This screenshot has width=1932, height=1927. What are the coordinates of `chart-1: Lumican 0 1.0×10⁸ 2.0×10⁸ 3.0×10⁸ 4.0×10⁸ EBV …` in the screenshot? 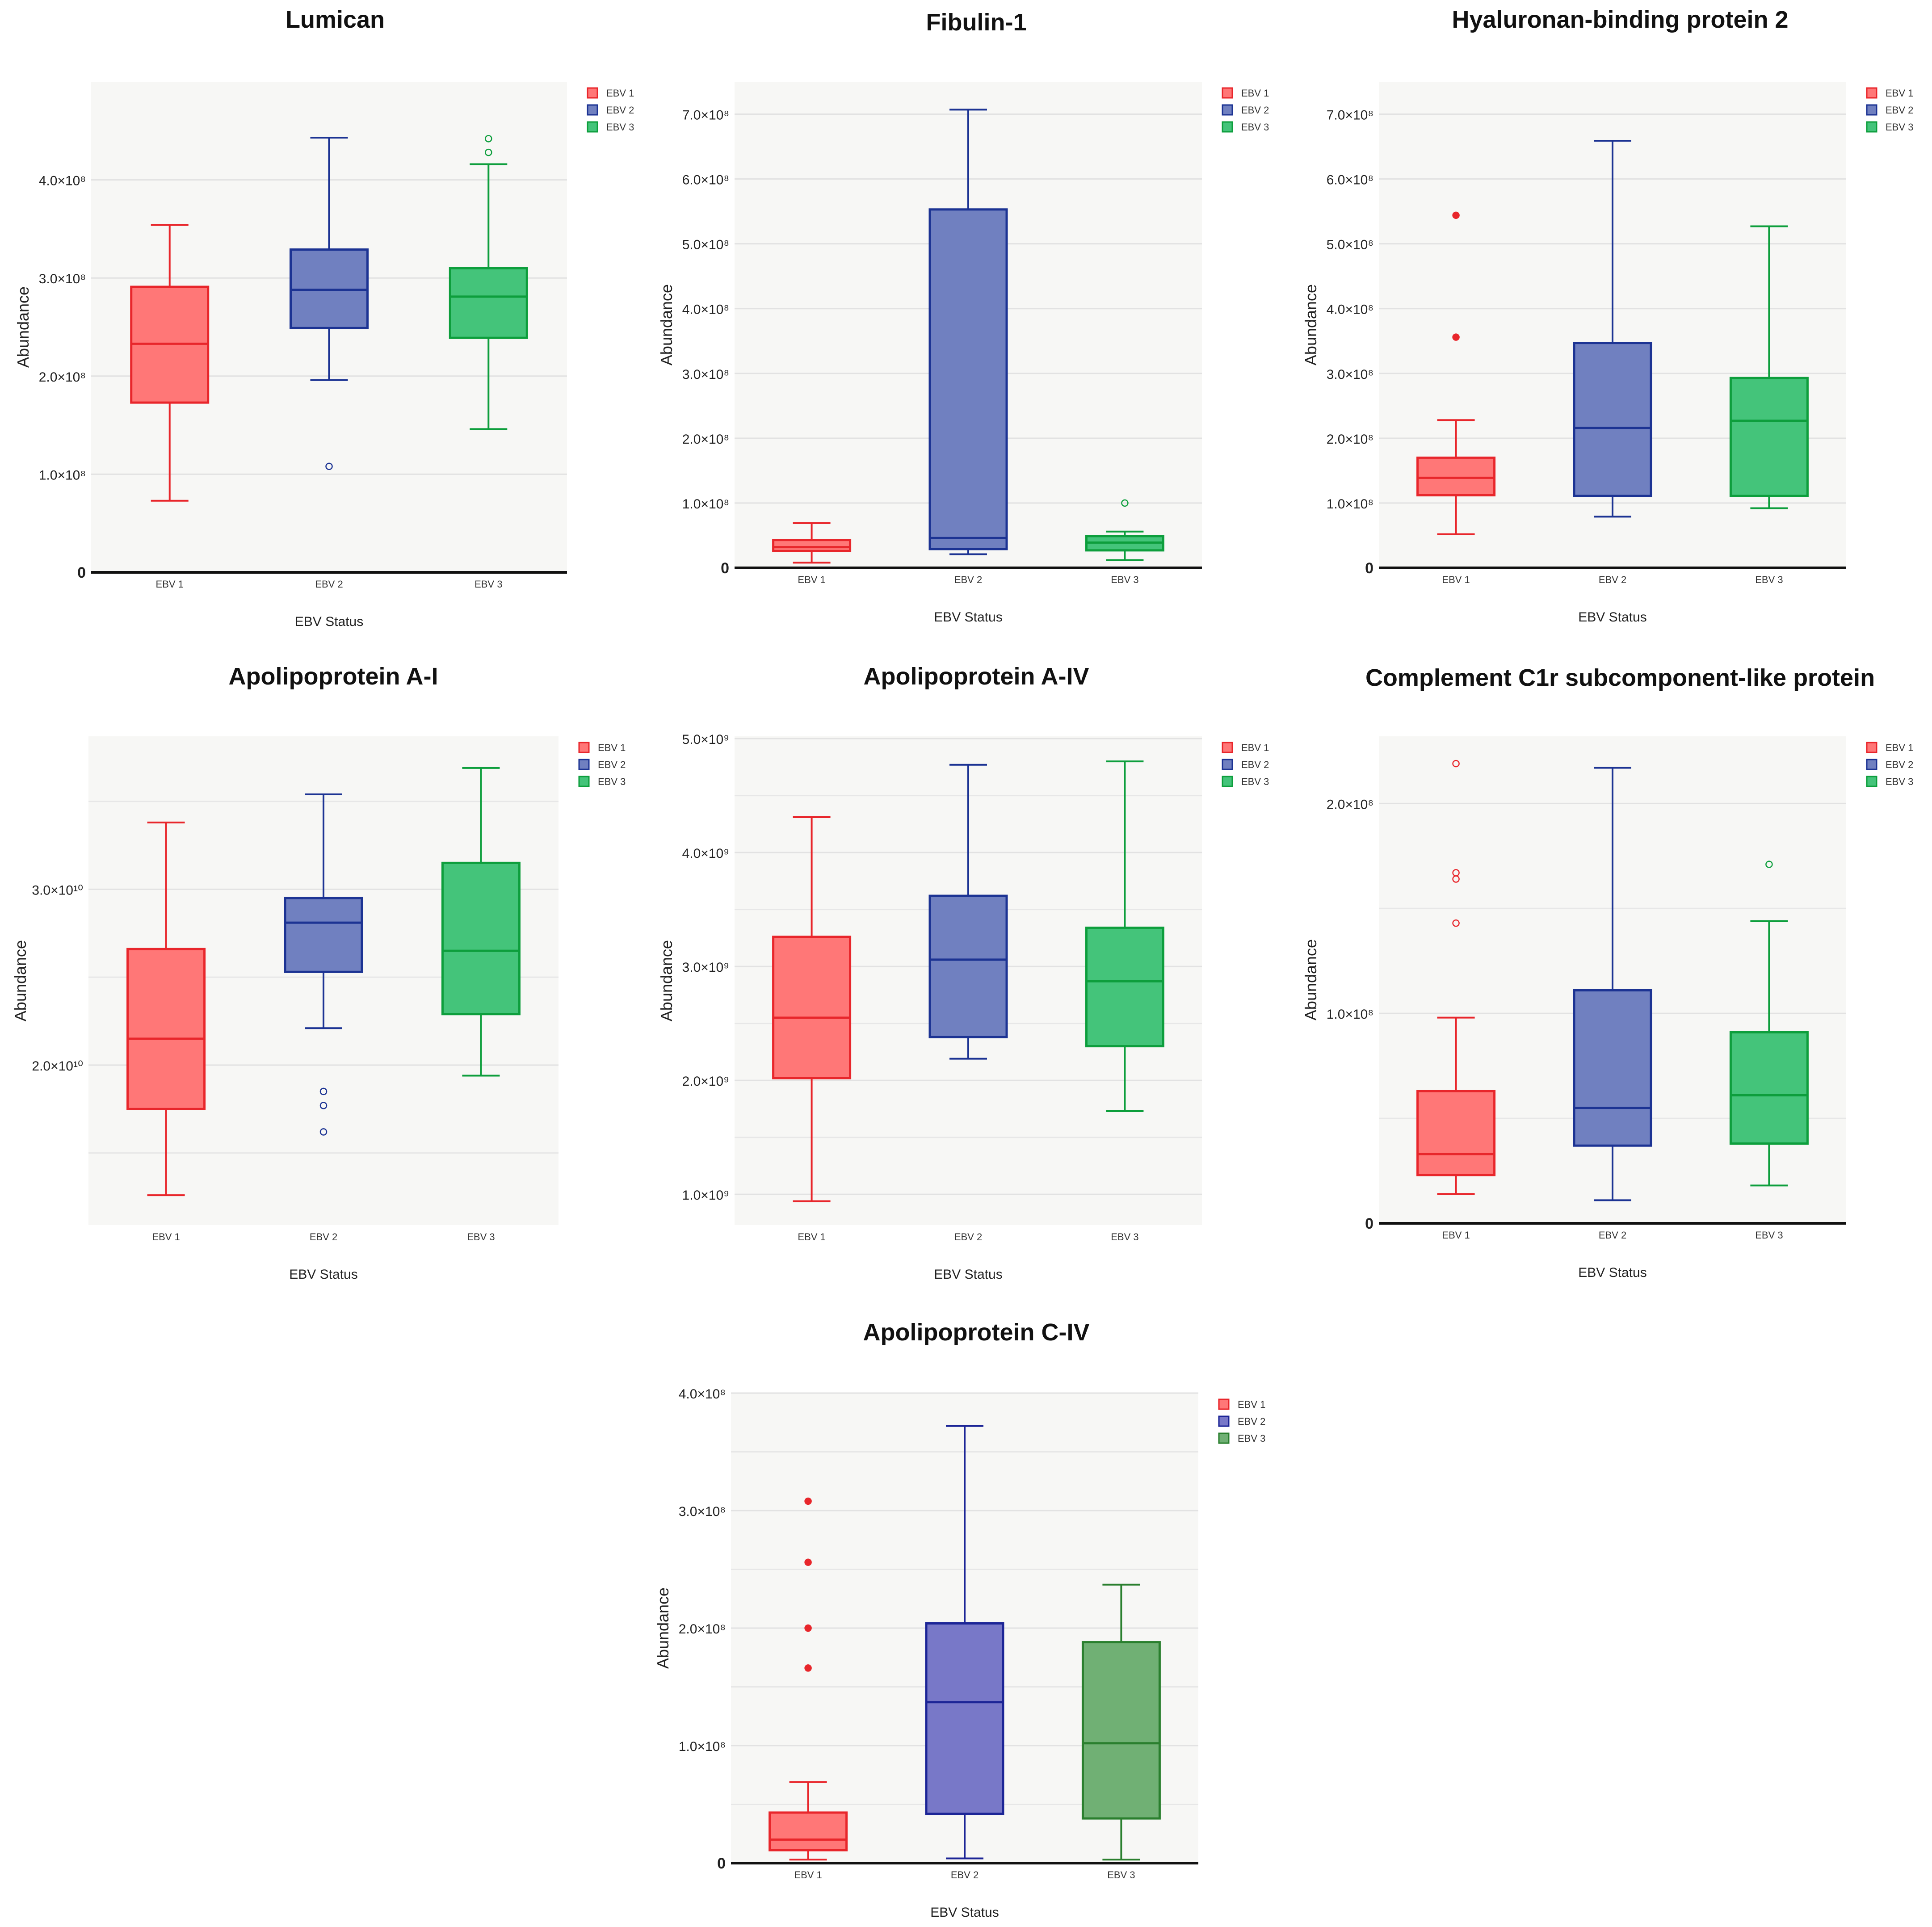 It's located at (324, 317).